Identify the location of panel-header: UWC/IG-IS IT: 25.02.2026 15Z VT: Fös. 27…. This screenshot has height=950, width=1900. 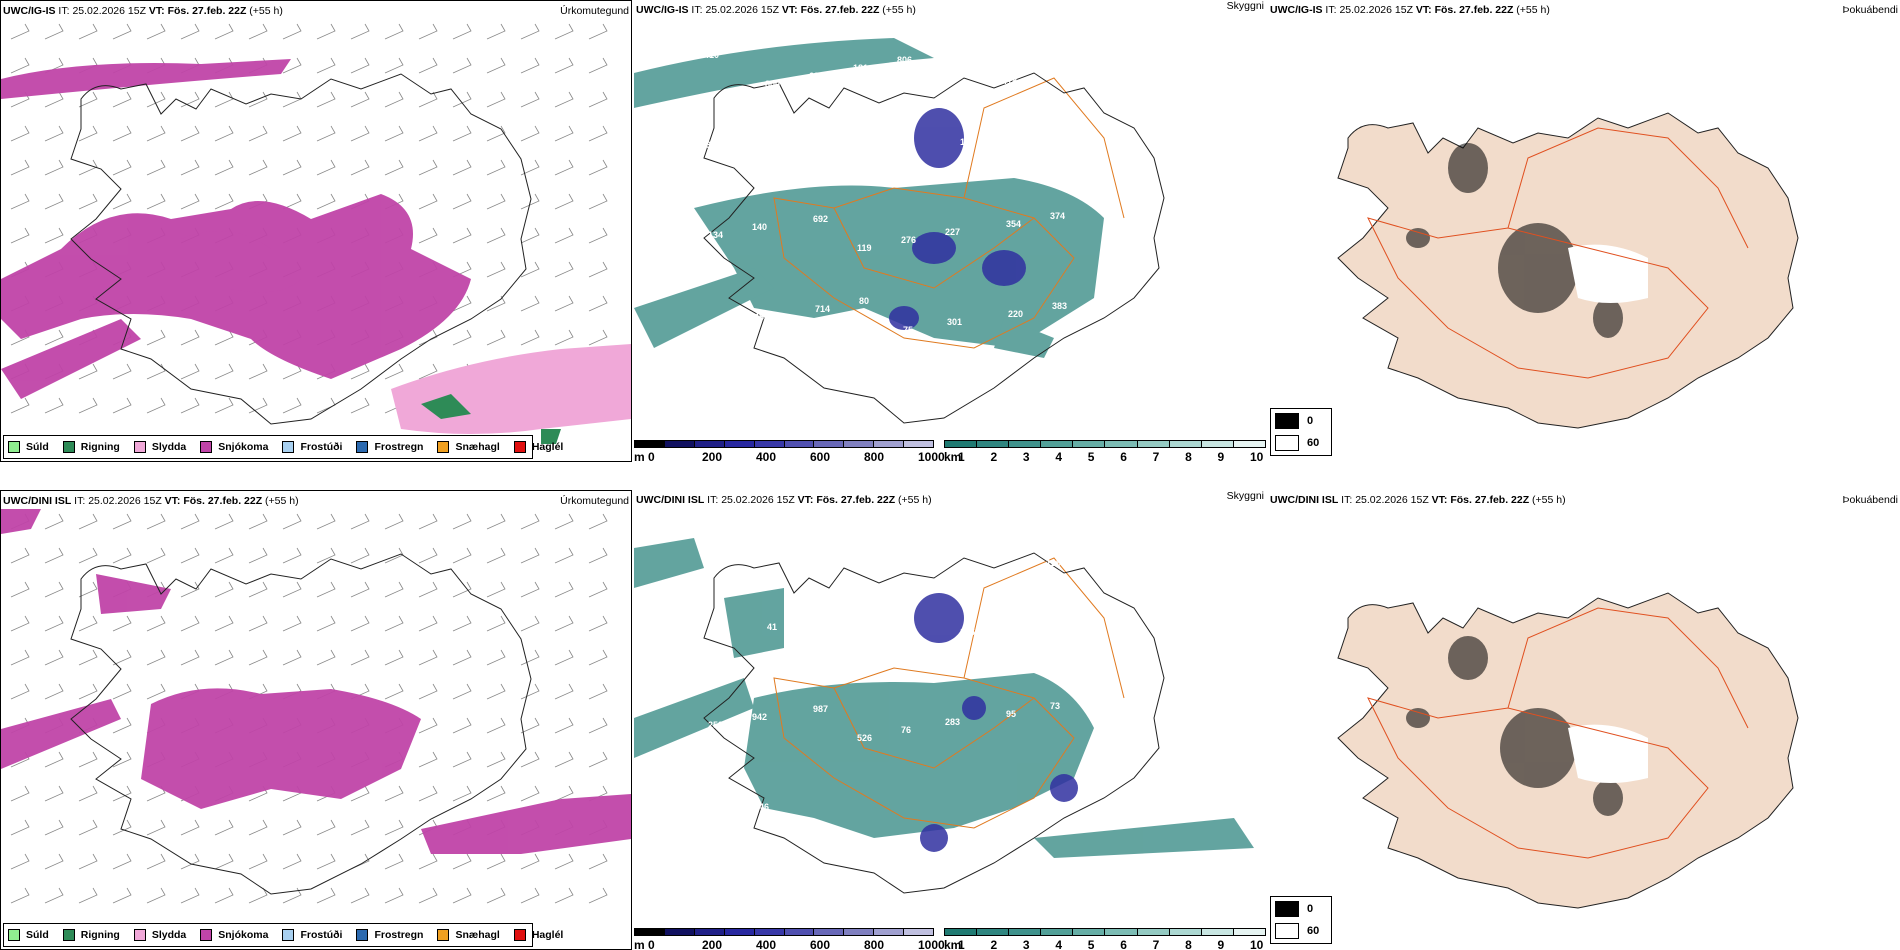
(1584, 10).